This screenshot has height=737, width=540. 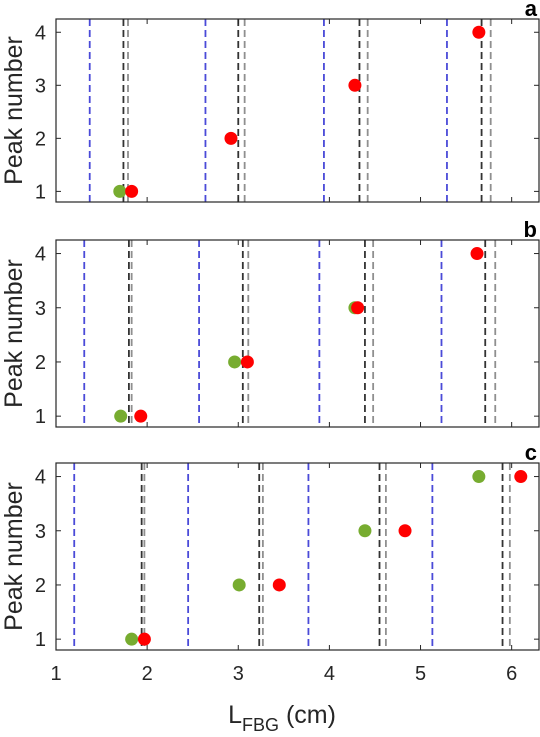 I want to click on panel-c-y-tick-label: 2, so click(x=40, y=586).